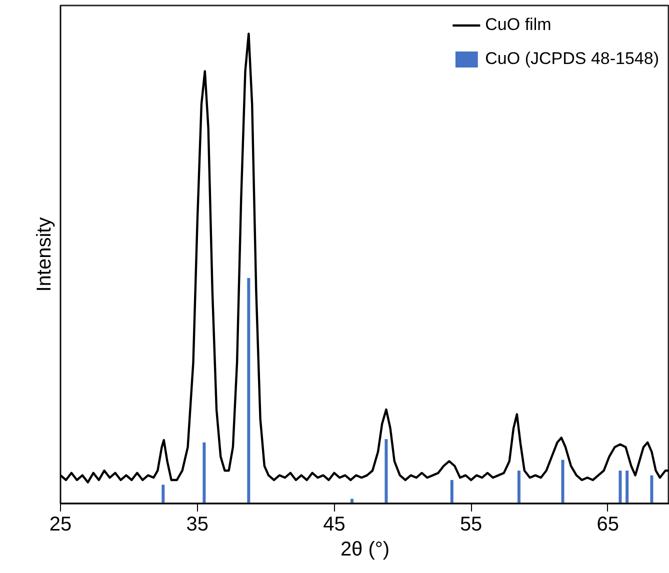 The width and height of the screenshot is (669, 573). Describe the element at coordinates (197, 525) in the screenshot. I see `x-tick-label: 35` at that location.